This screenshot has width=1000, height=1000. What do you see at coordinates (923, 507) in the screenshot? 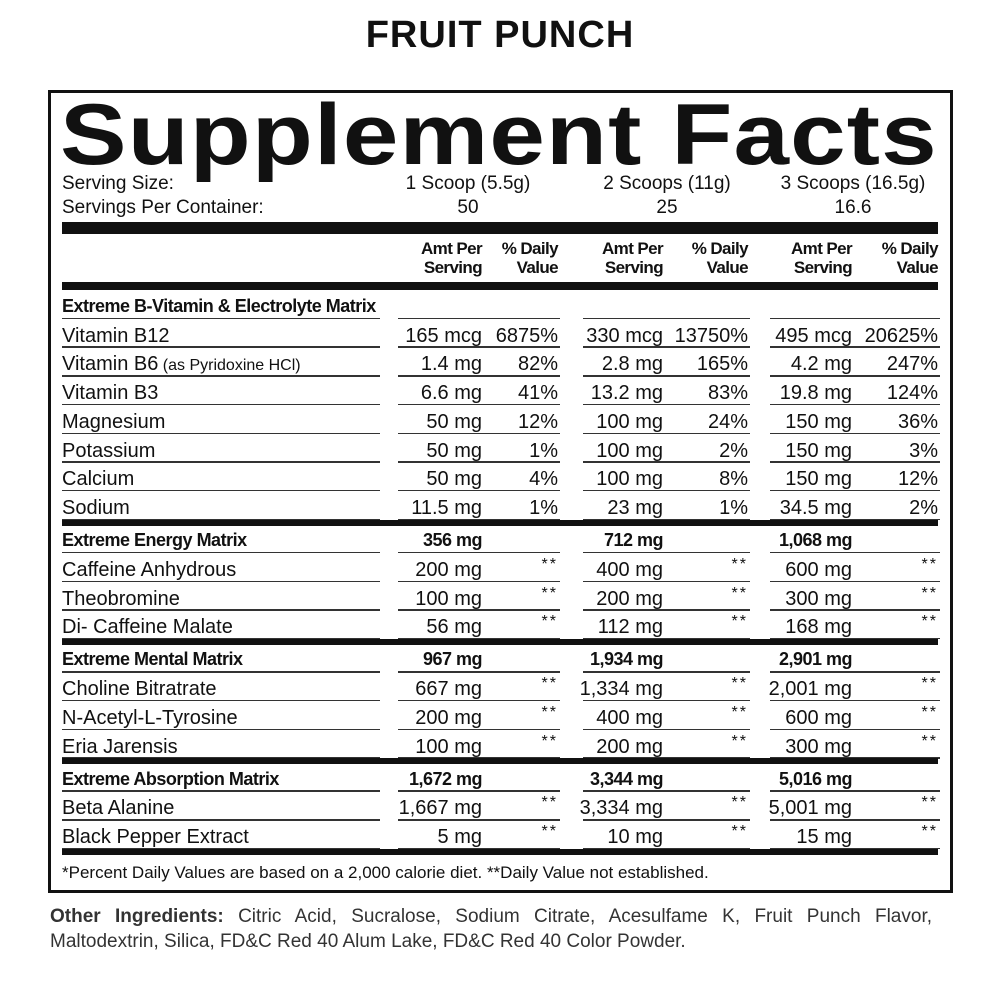
I see `cell: 2%` at bounding box center [923, 507].